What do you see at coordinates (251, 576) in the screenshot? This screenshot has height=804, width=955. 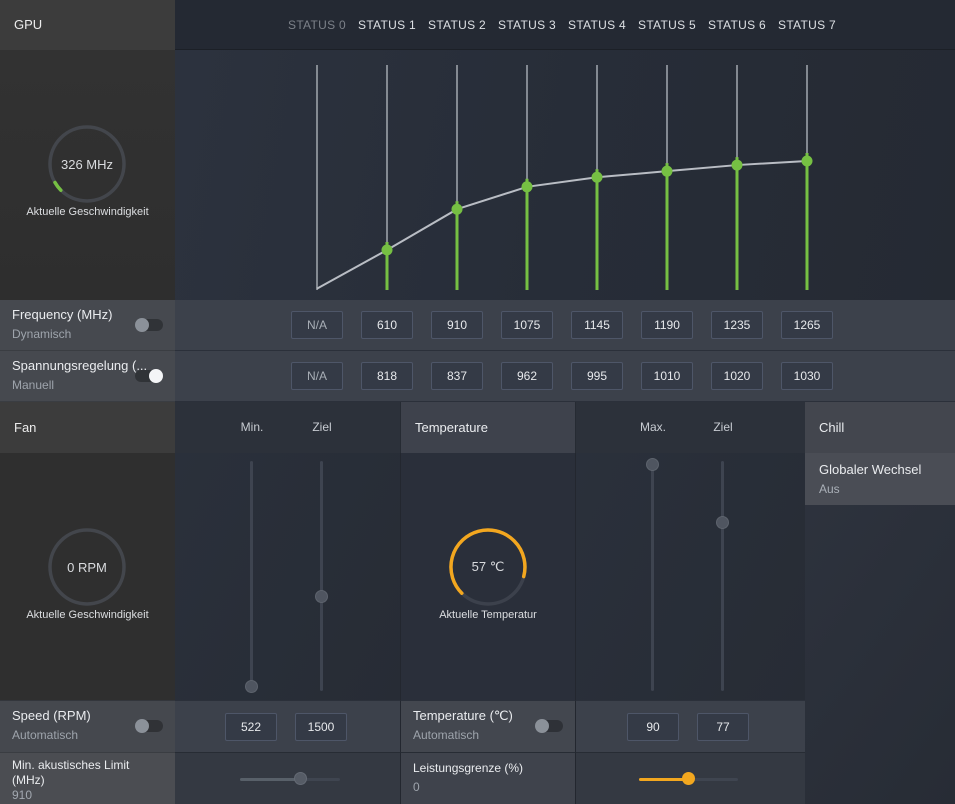 I see `fan-min-slider-track` at bounding box center [251, 576].